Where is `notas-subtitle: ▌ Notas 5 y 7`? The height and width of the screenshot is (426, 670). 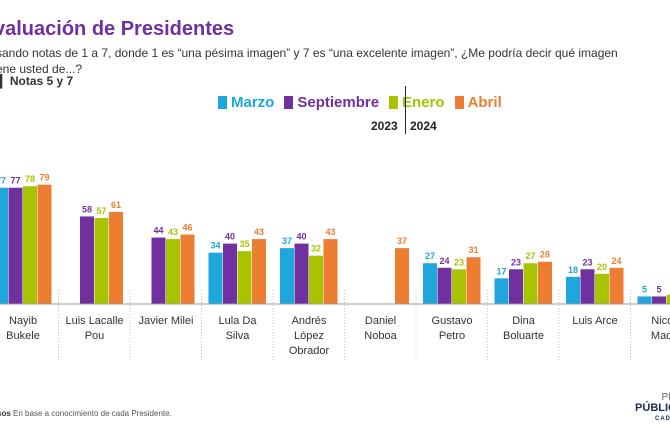 notas-subtitle: ▌ Notas 5 y 7 is located at coordinates (37, 81).